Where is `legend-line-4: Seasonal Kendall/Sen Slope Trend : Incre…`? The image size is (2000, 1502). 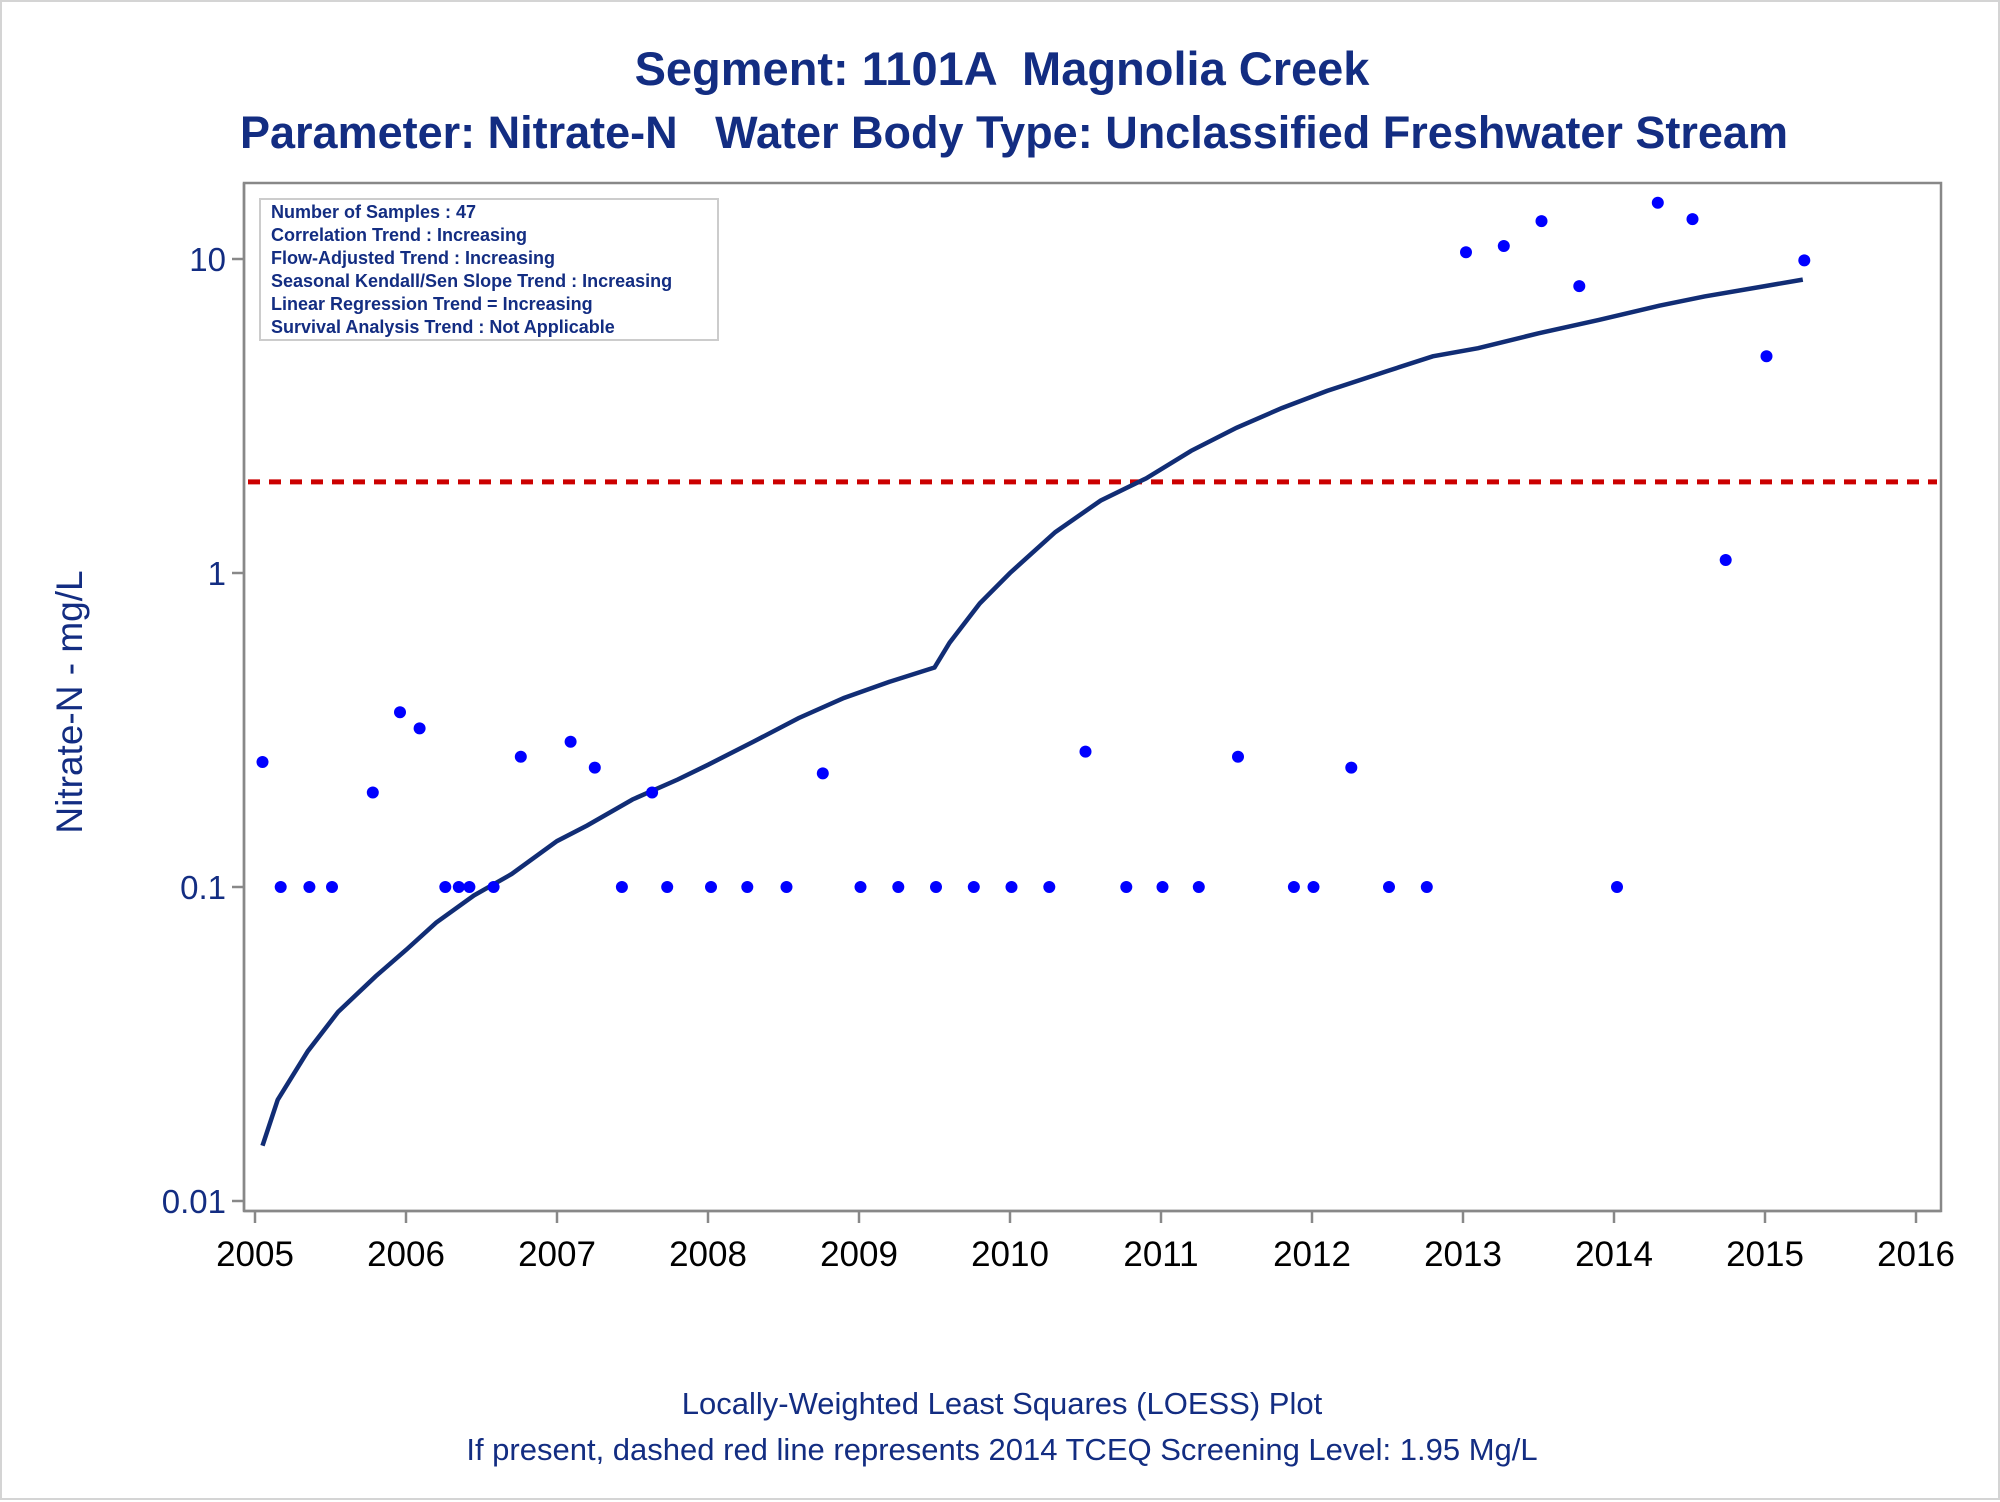
legend-line-4: Seasonal Kendall/Sen Slope Trend : Incre… is located at coordinates (471, 281).